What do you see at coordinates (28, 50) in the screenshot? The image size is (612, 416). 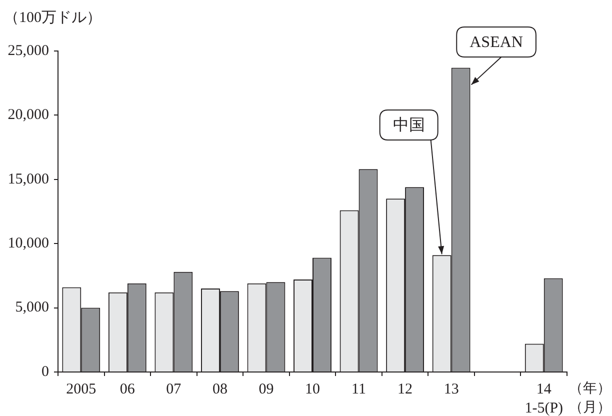 I see `y-tick-label: 25,000` at bounding box center [28, 50].